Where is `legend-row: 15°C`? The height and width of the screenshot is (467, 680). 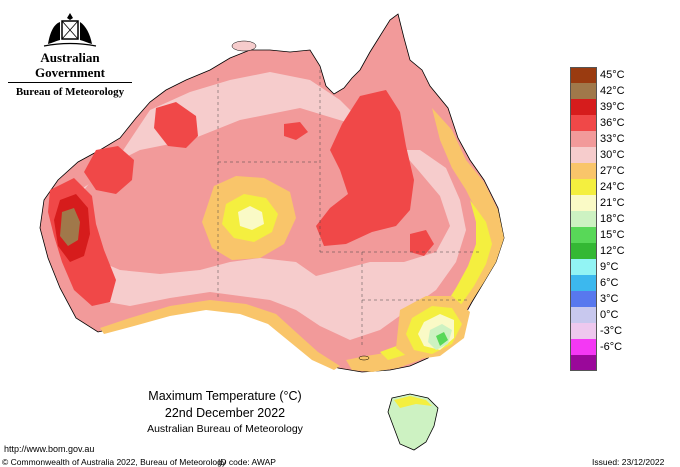 legend-row: 15°C is located at coordinates (605, 235).